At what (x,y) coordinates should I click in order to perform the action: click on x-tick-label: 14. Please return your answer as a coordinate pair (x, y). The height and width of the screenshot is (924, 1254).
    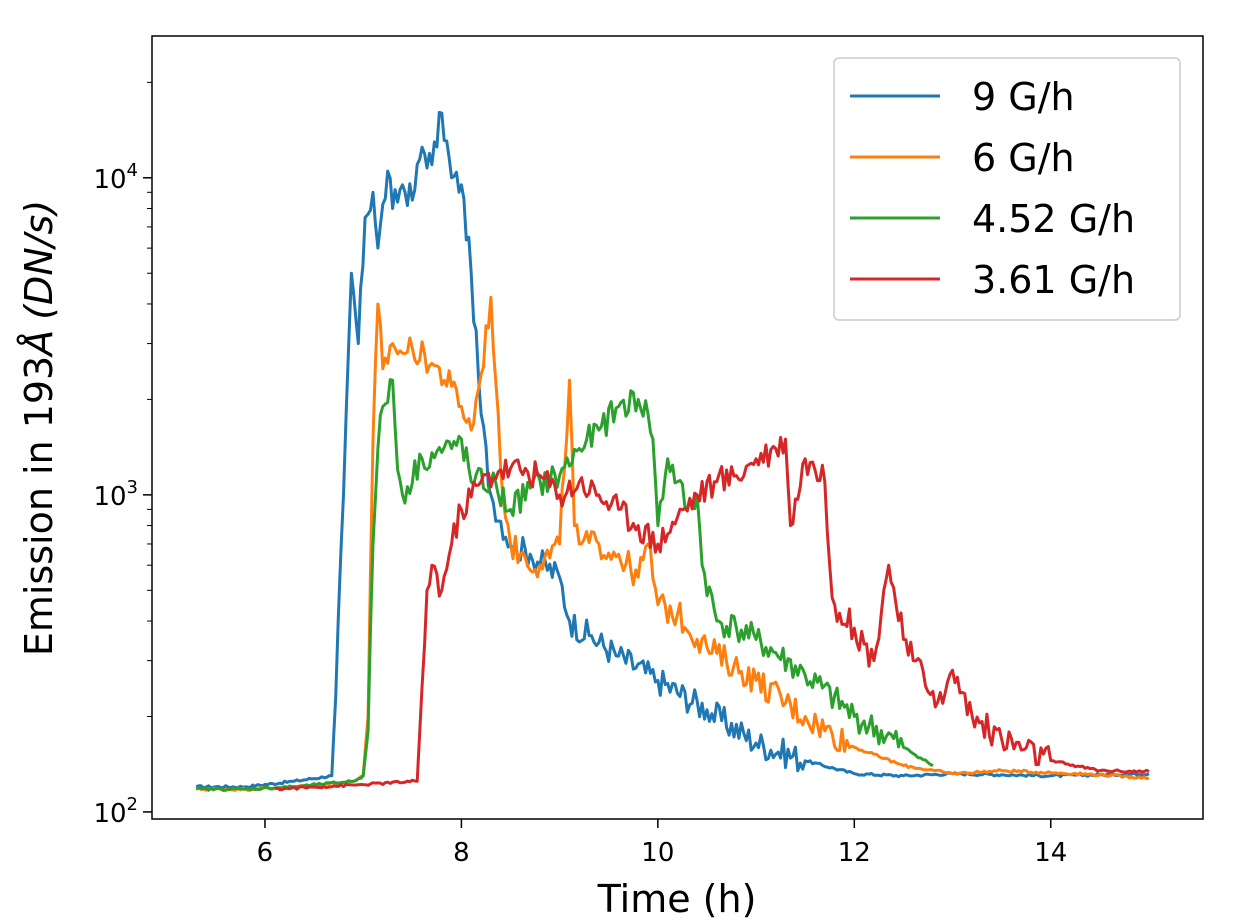
    Looking at the image, I should click on (1050, 853).